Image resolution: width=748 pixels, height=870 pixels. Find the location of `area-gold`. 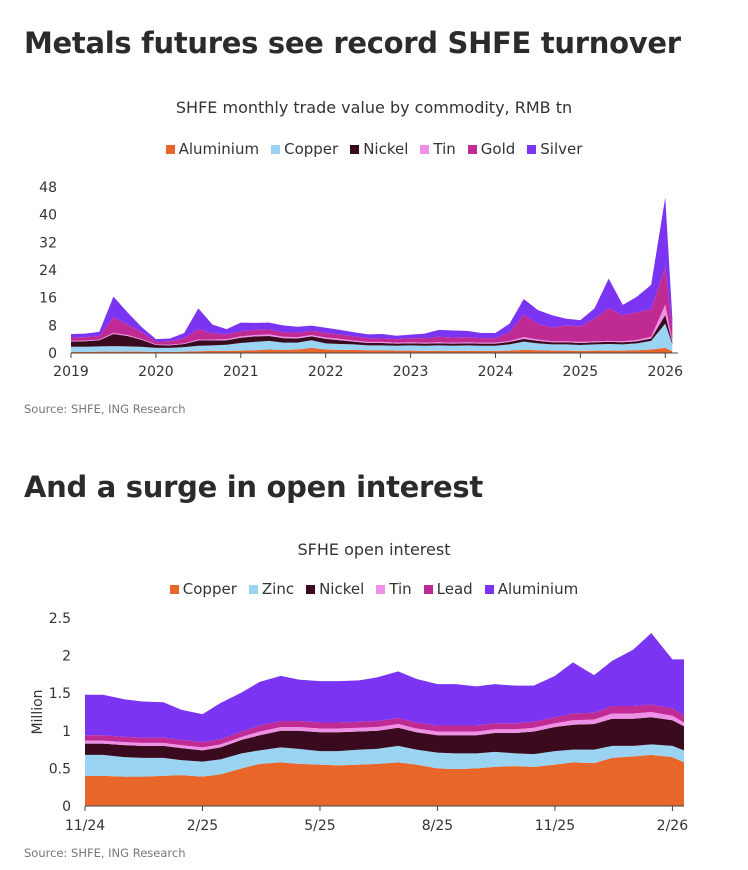

area-gold is located at coordinates (372, 305).